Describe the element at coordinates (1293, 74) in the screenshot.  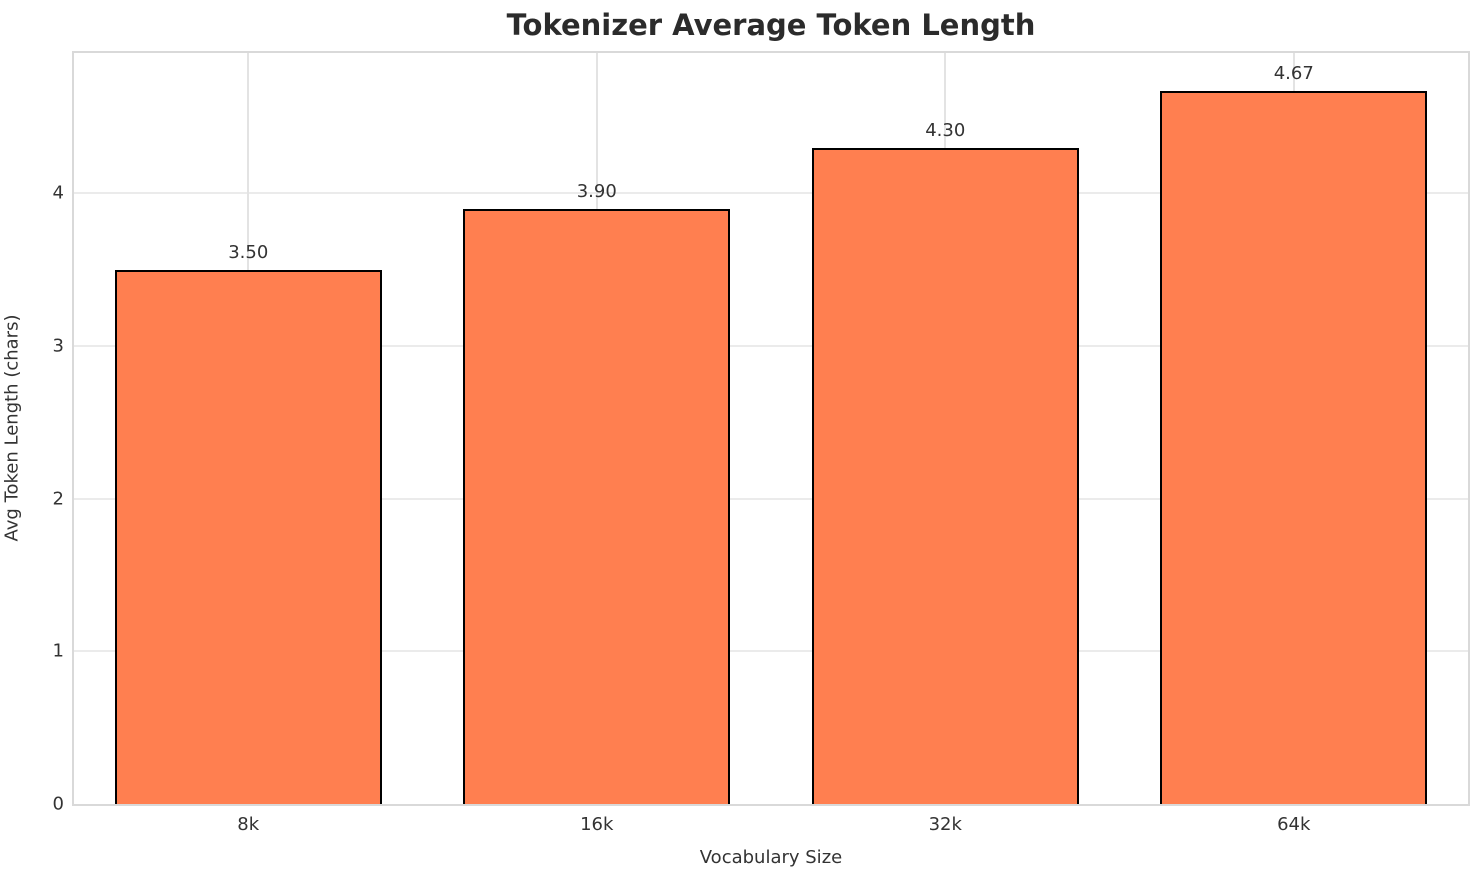
I see `bar-value-label: 4.67` at that location.